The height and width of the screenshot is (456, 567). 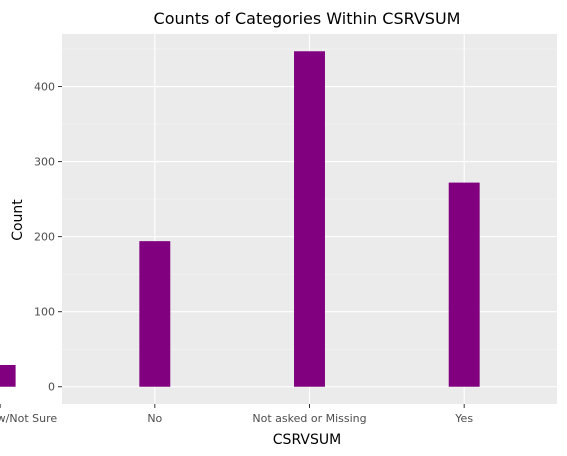 I want to click on x-tick-label: Don’t know/Not Sure, so click(x=28, y=418).